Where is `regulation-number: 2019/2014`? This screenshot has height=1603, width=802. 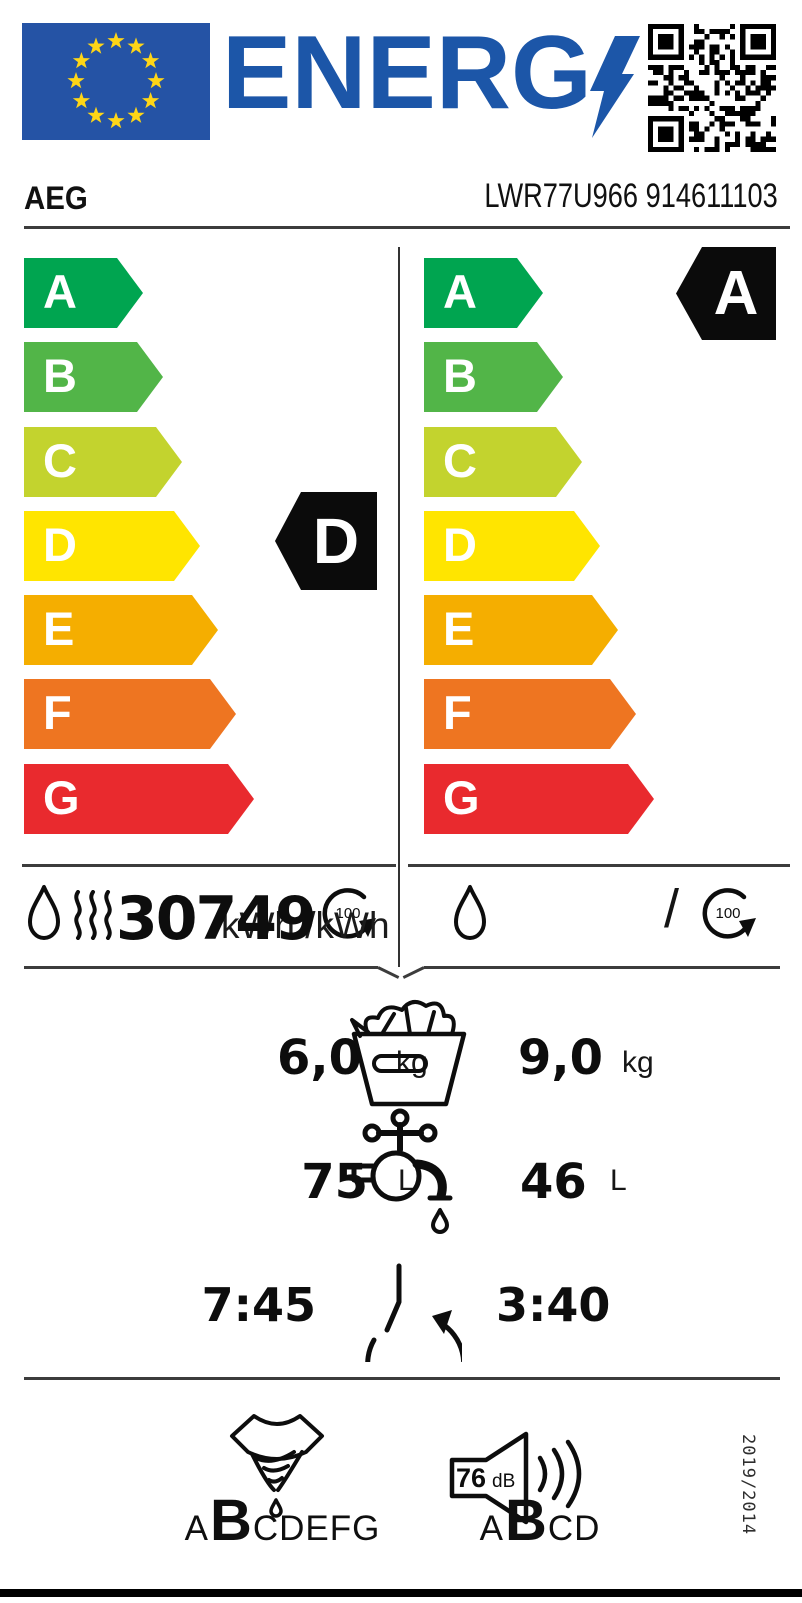 regulation-number: 2019/2014 is located at coordinates (748, 1485).